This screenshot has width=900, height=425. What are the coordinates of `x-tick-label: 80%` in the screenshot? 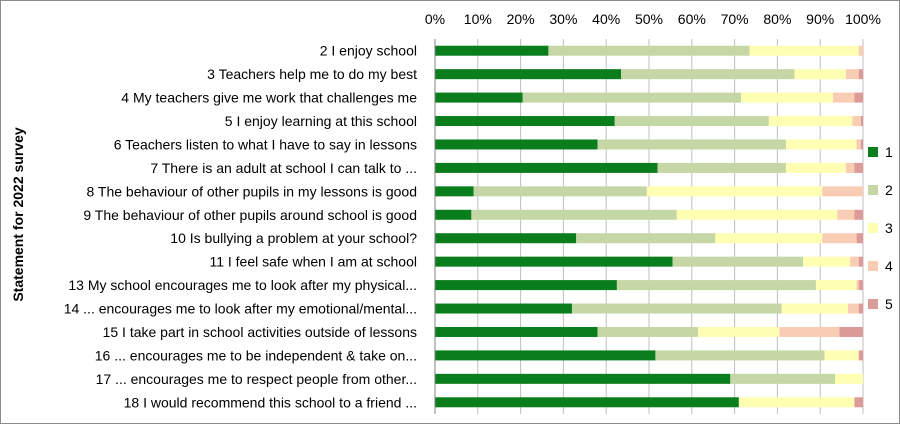 It's located at (777, 19).